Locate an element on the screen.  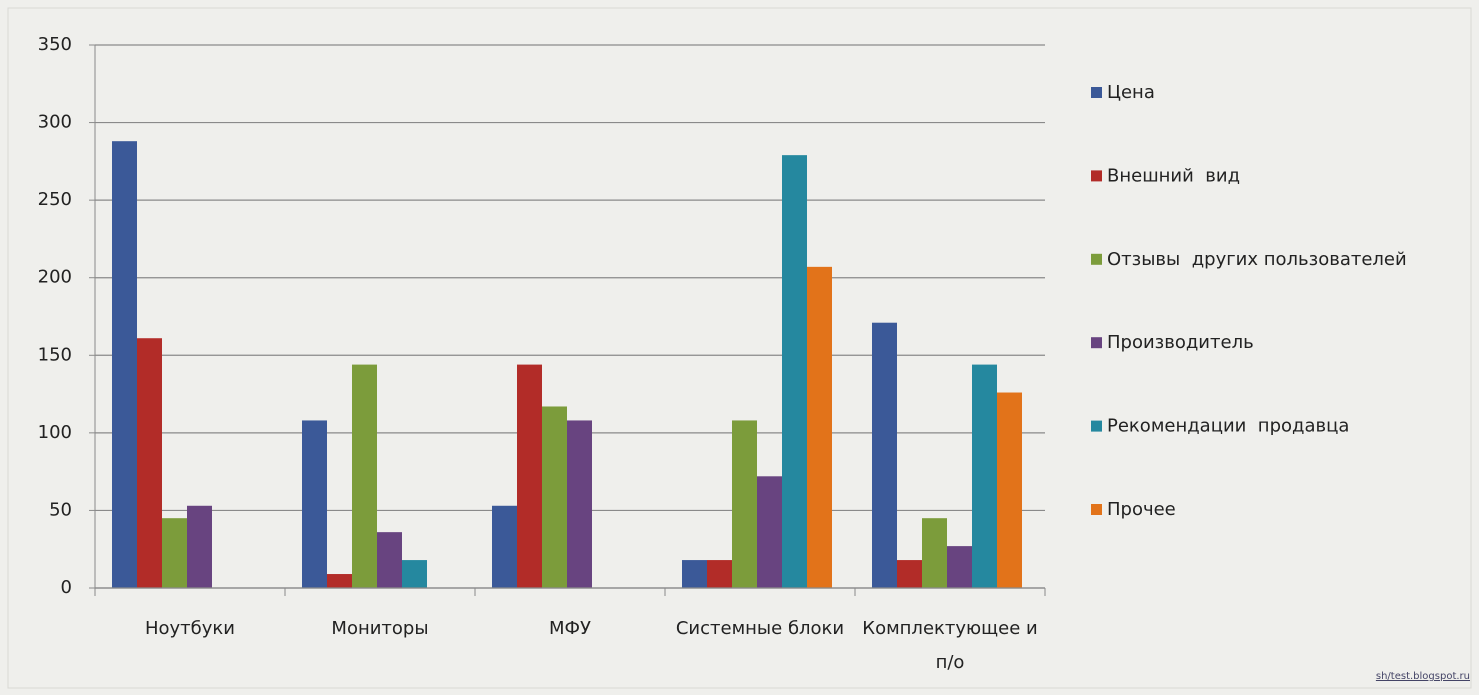
y-tick-label: 200 is located at coordinates (55, 277).